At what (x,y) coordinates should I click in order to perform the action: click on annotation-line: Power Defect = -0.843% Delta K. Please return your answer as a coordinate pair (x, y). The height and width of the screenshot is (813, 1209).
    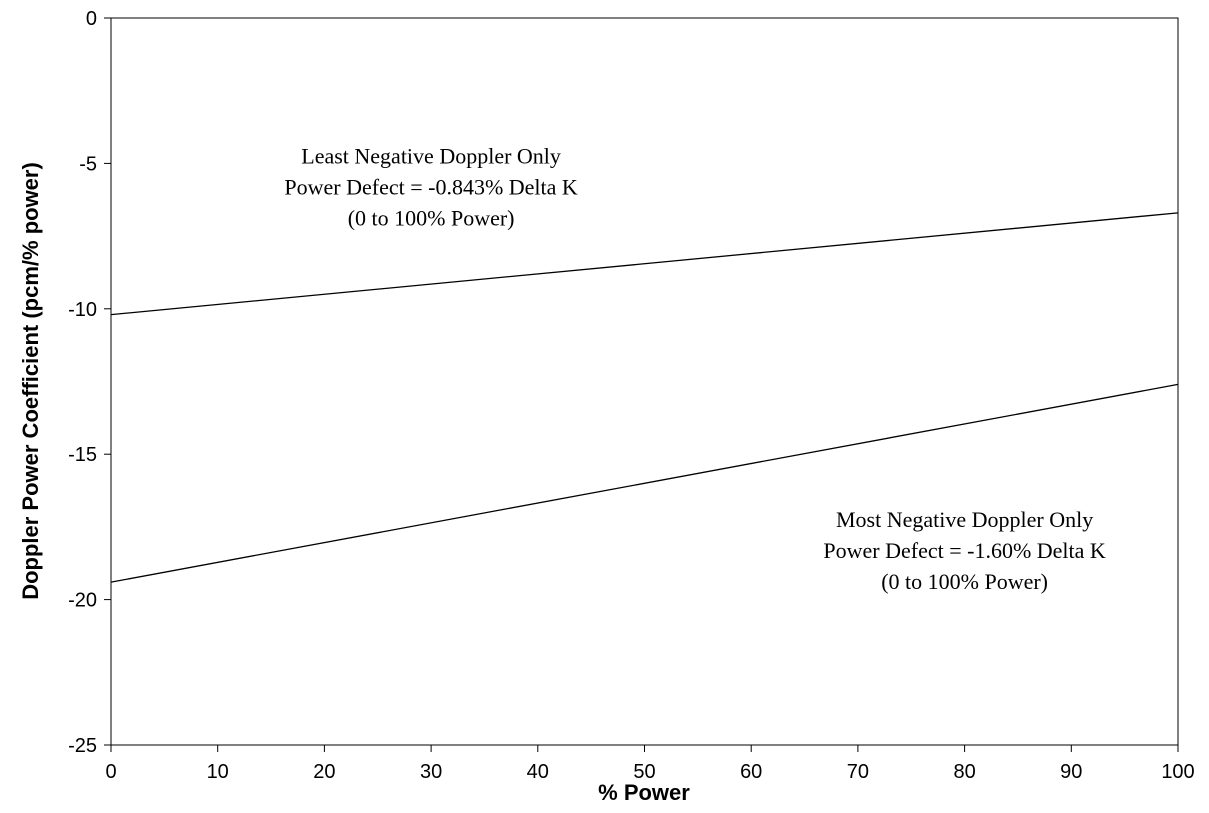
    Looking at the image, I should click on (431, 186).